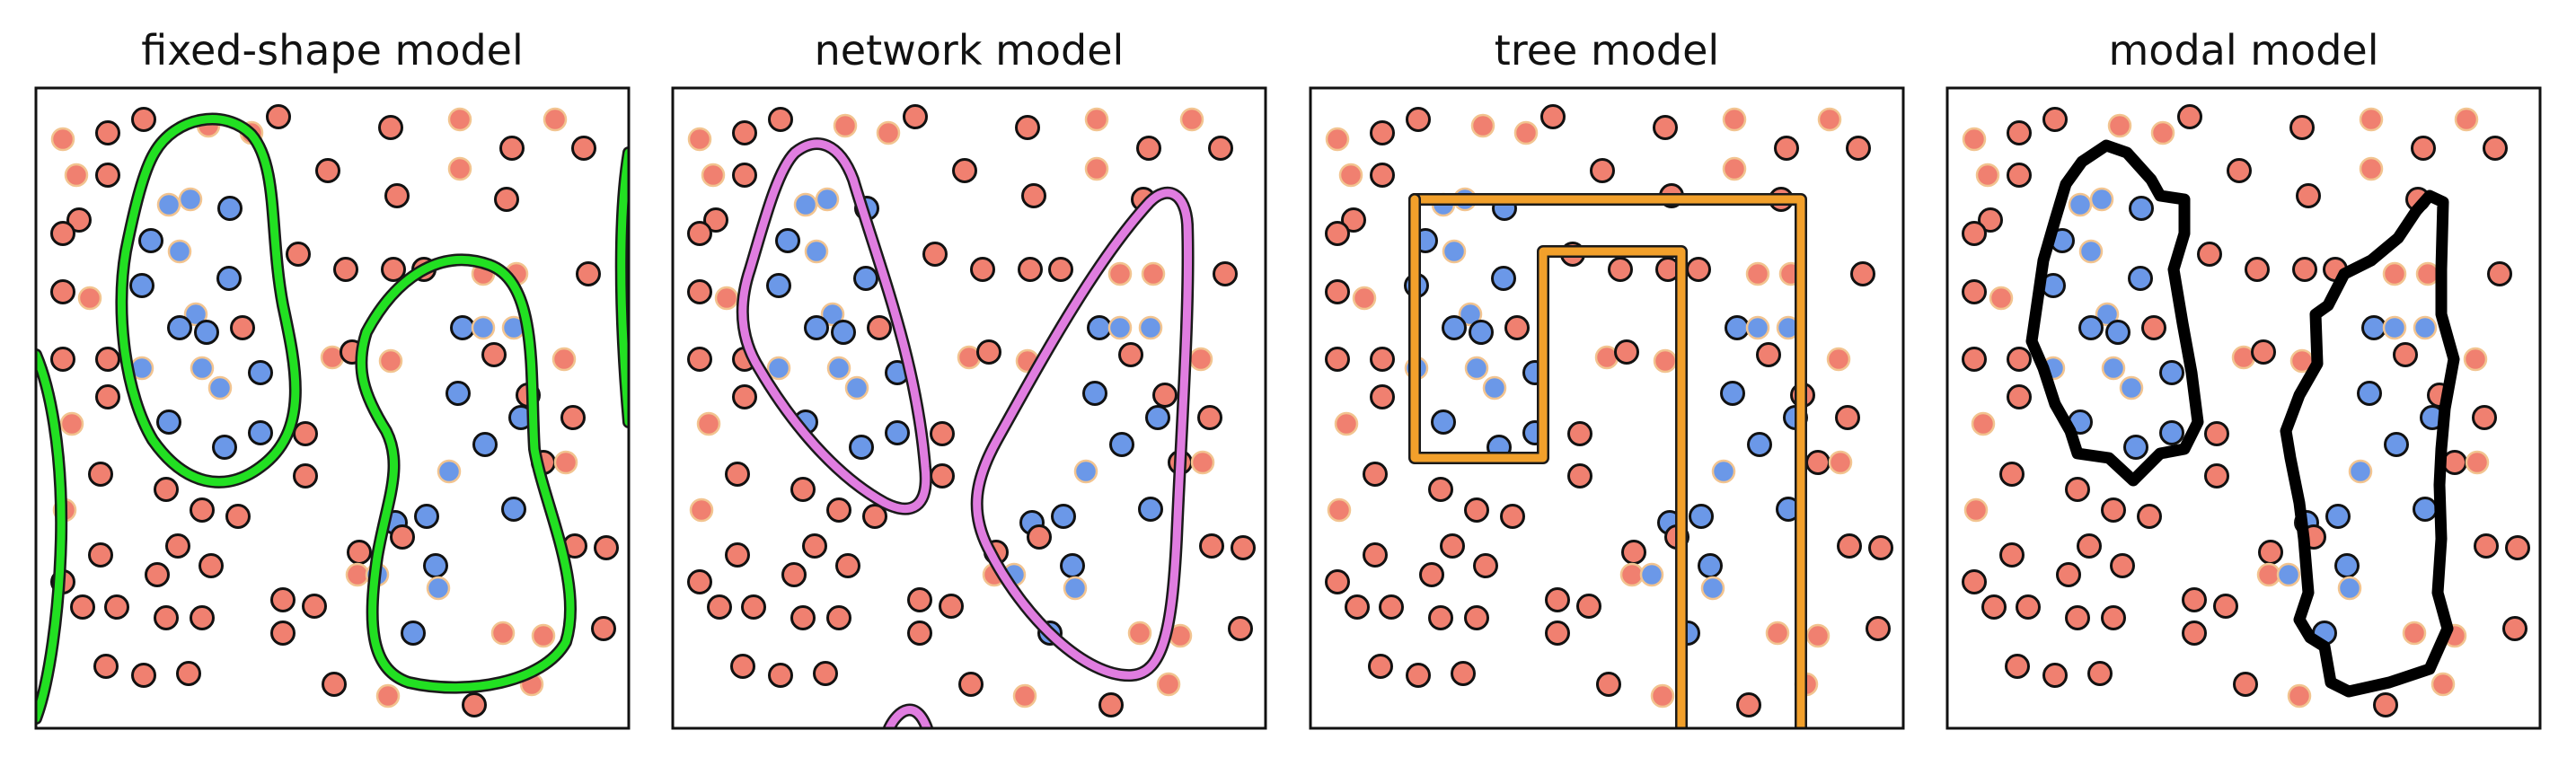 Image resolution: width=2576 pixels, height=757 pixels. Describe the element at coordinates (2244, 50) in the screenshot. I see `panel-title-modal: modal model` at that location.